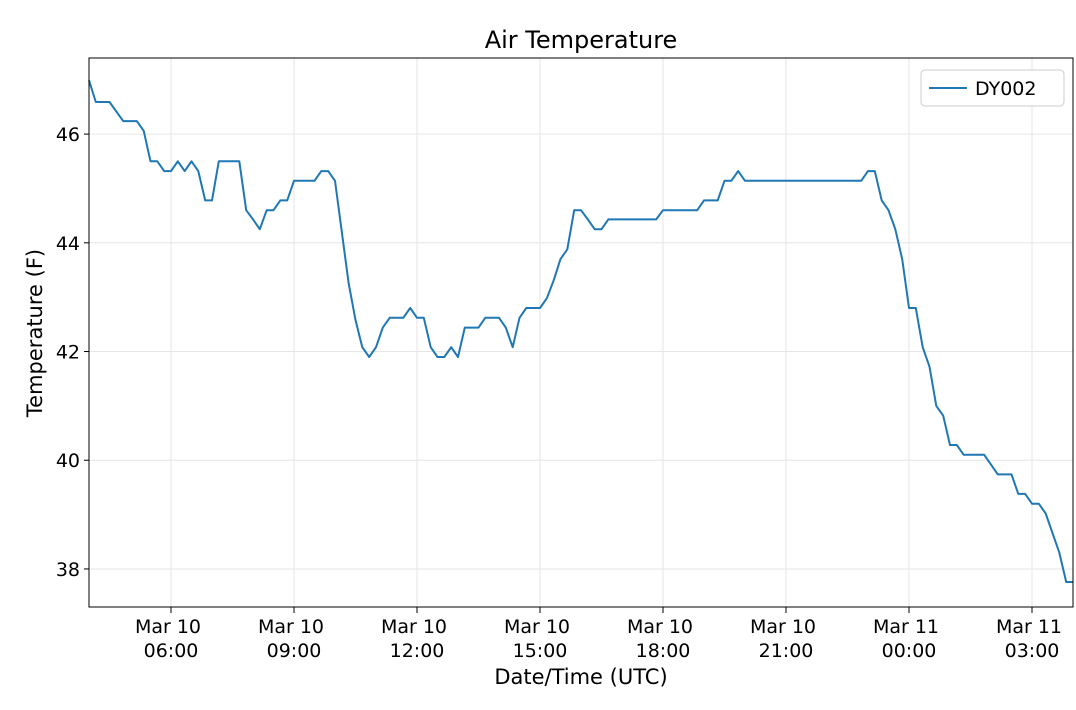 The height and width of the screenshot is (710, 1076). I want to click on x-tick-time: 12:00, so click(417, 651).